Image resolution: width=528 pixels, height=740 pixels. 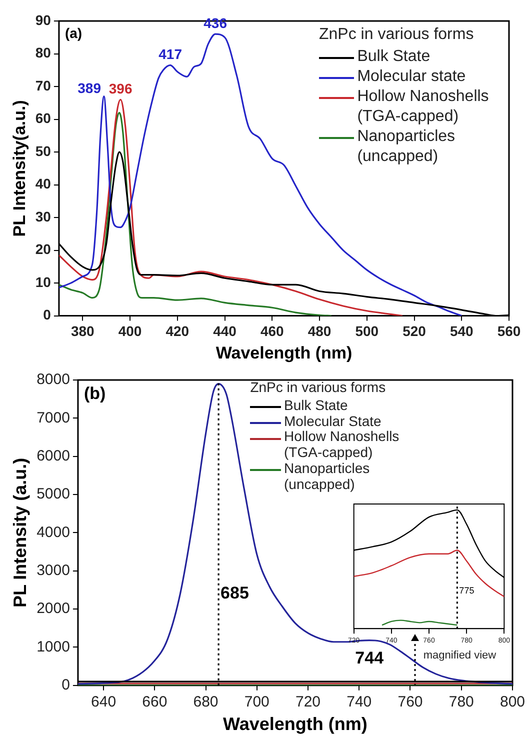 What do you see at coordinates (512, 702) in the screenshot?
I see `x-tick-label: 800` at bounding box center [512, 702].